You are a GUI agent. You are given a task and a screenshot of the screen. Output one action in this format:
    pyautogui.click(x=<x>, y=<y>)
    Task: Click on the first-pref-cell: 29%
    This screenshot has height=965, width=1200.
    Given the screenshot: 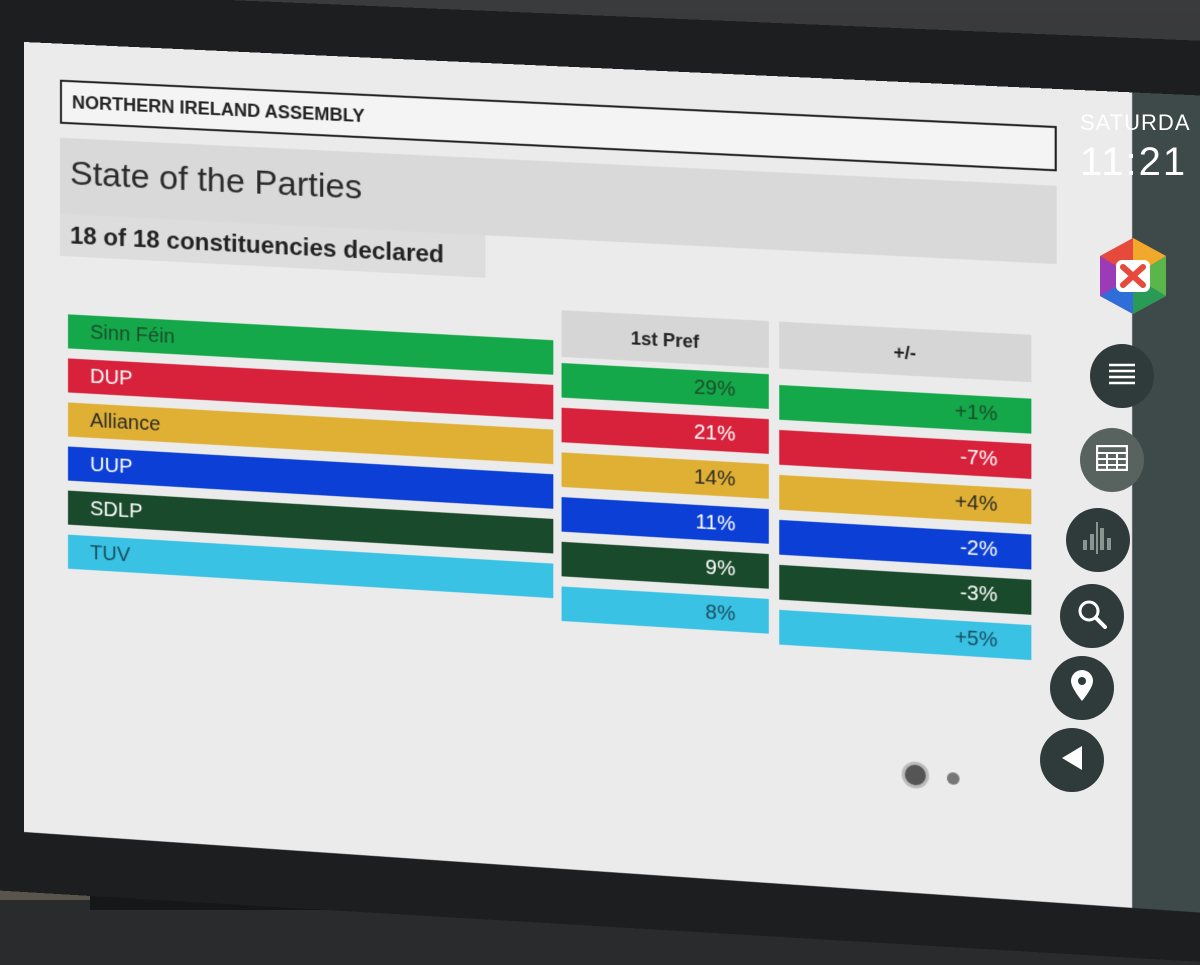 What is the action you would take?
    pyautogui.click(x=665, y=386)
    